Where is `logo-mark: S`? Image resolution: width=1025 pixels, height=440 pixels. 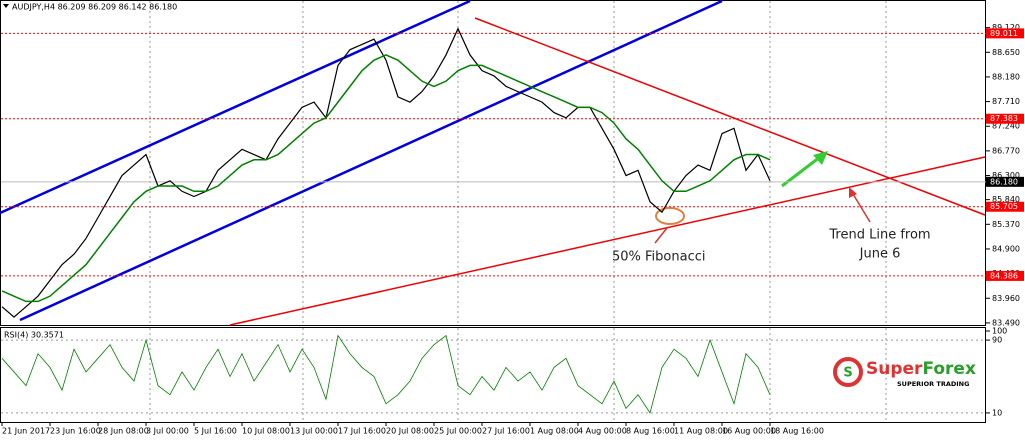
logo-mark: S is located at coordinates (847, 373).